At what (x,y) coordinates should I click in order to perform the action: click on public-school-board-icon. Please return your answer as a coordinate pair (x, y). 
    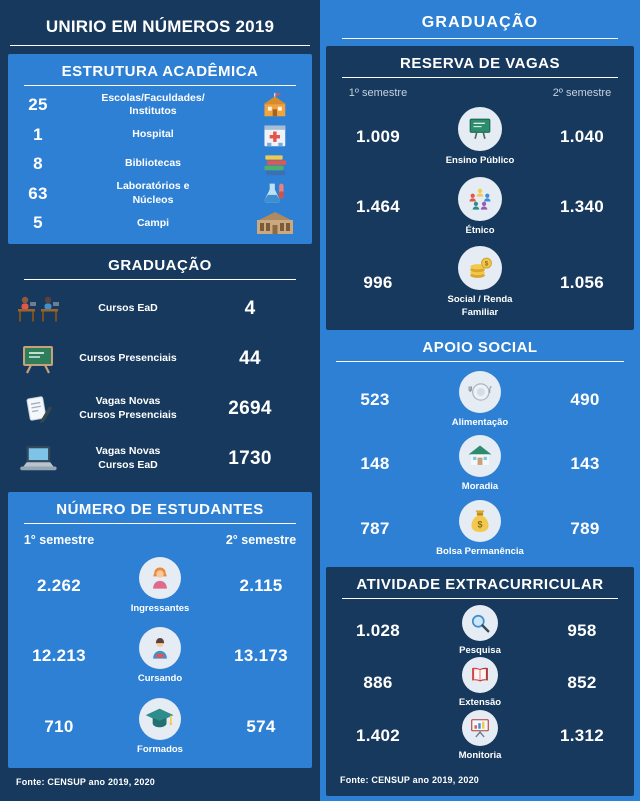
    Looking at the image, I should click on (480, 129).